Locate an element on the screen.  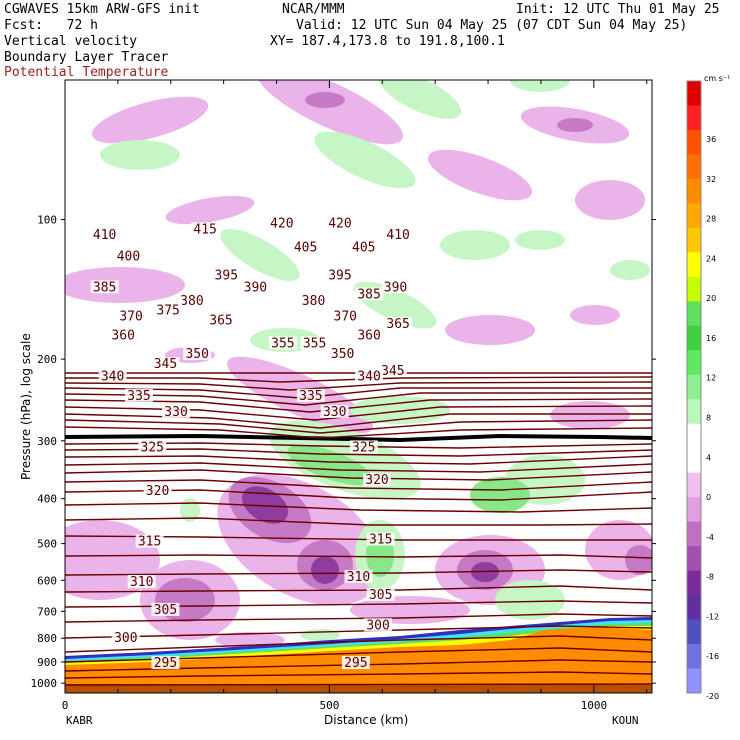
theta-label: 405 is located at coordinates (363, 248).